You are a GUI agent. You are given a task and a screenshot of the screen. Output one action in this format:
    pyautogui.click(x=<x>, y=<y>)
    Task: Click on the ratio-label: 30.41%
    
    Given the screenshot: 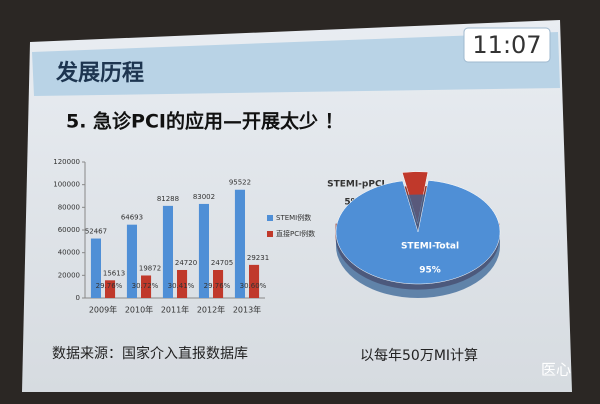 What is the action you would take?
    pyautogui.click(x=181, y=286)
    